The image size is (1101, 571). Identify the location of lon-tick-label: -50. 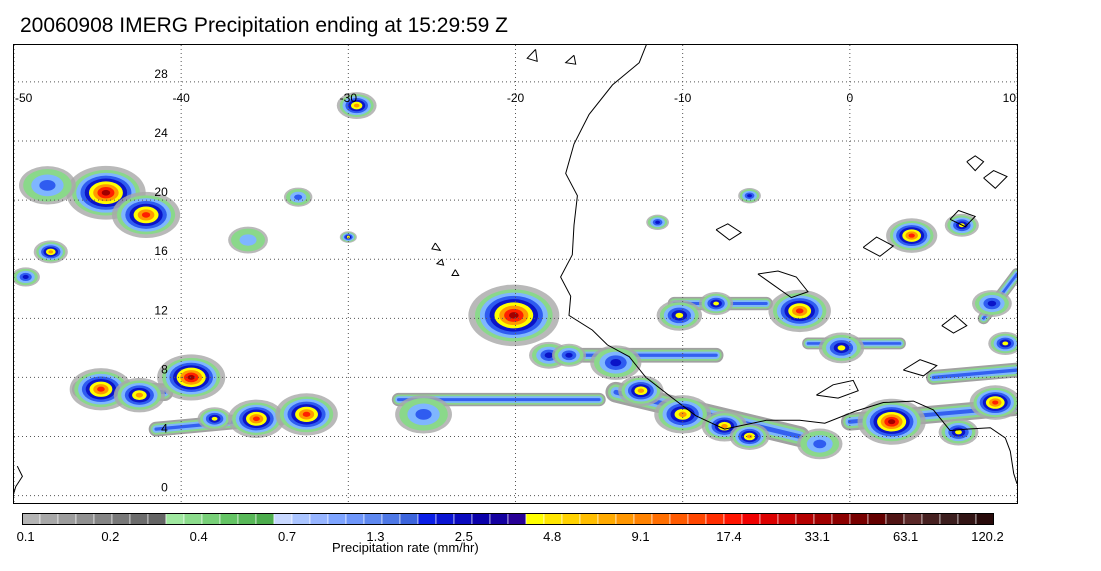
(24, 98).